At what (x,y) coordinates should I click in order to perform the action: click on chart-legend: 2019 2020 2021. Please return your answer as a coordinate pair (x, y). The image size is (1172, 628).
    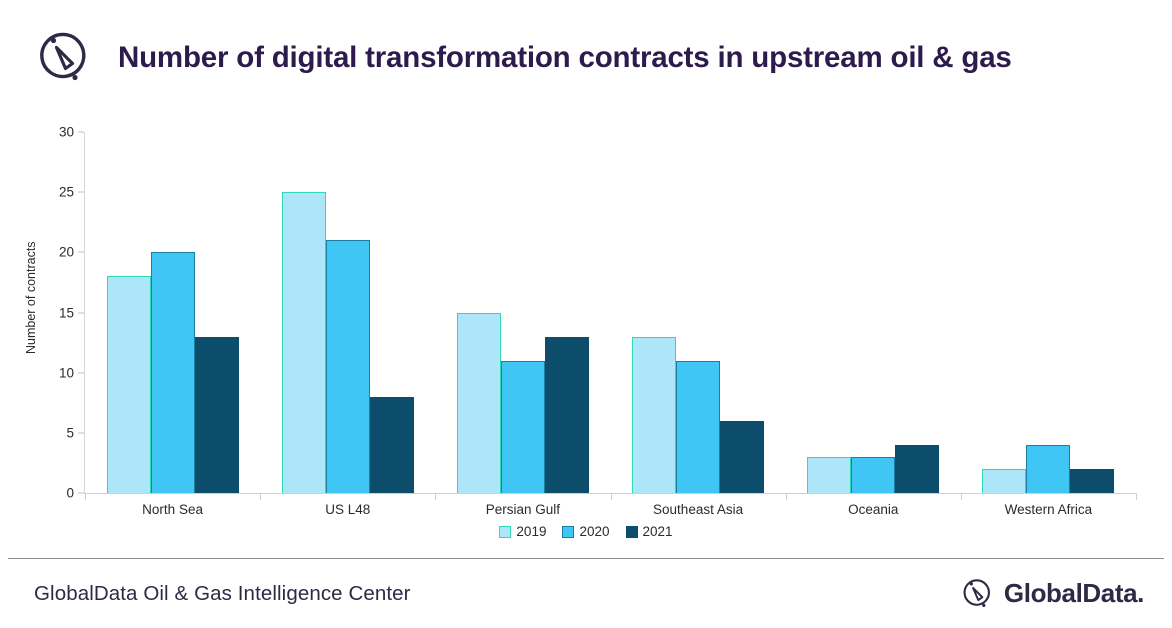
    Looking at the image, I should click on (586, 531).